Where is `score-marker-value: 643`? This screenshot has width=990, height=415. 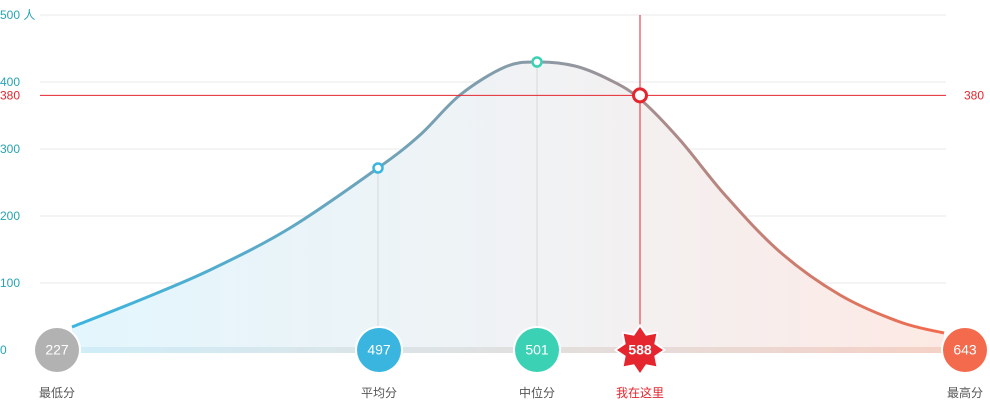 score-marker-value: 643 is located at coordinates (965, 350).